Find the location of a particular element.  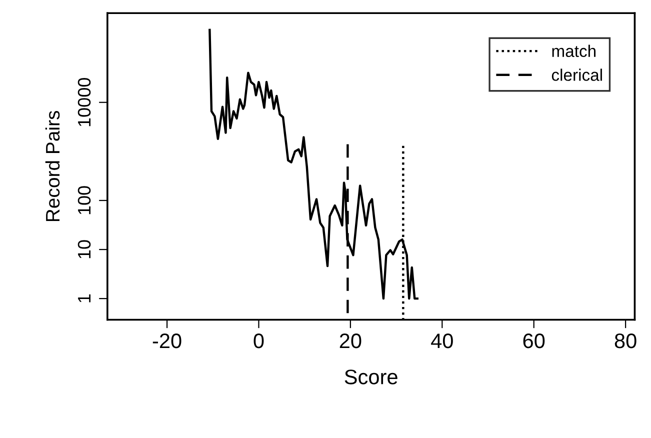

y-tick-label: 10 is located at coordinates (84, 249).